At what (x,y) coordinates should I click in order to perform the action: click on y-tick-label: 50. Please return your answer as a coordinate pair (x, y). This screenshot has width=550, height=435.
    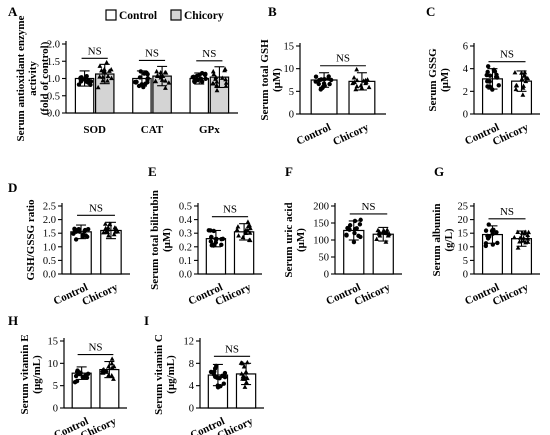
    Looking at the image, I should click on (324, 258).